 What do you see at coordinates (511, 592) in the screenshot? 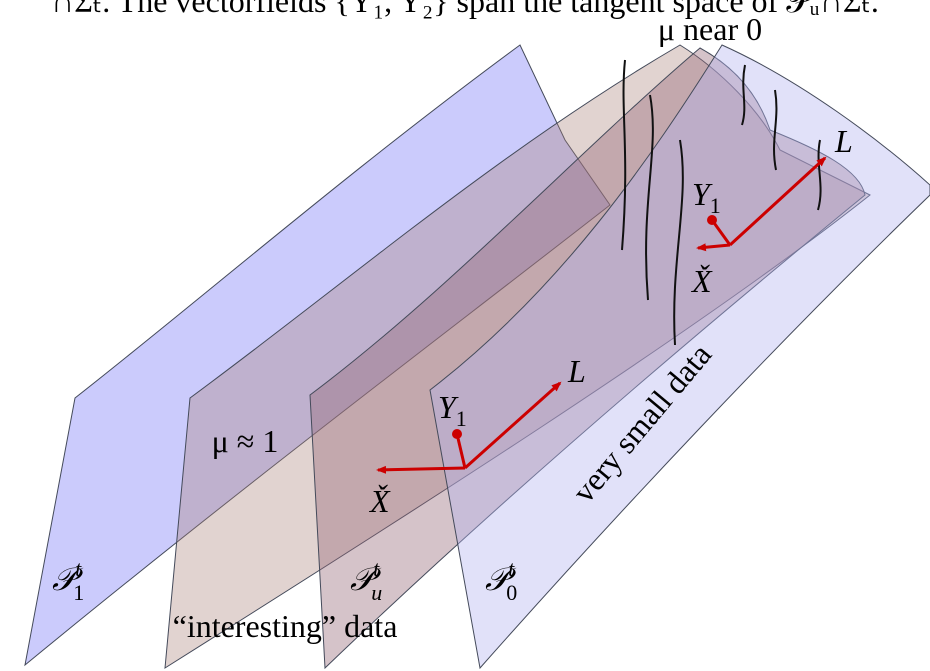
I see `sheet-label-sub: 0` at bounding box center [511, 592].